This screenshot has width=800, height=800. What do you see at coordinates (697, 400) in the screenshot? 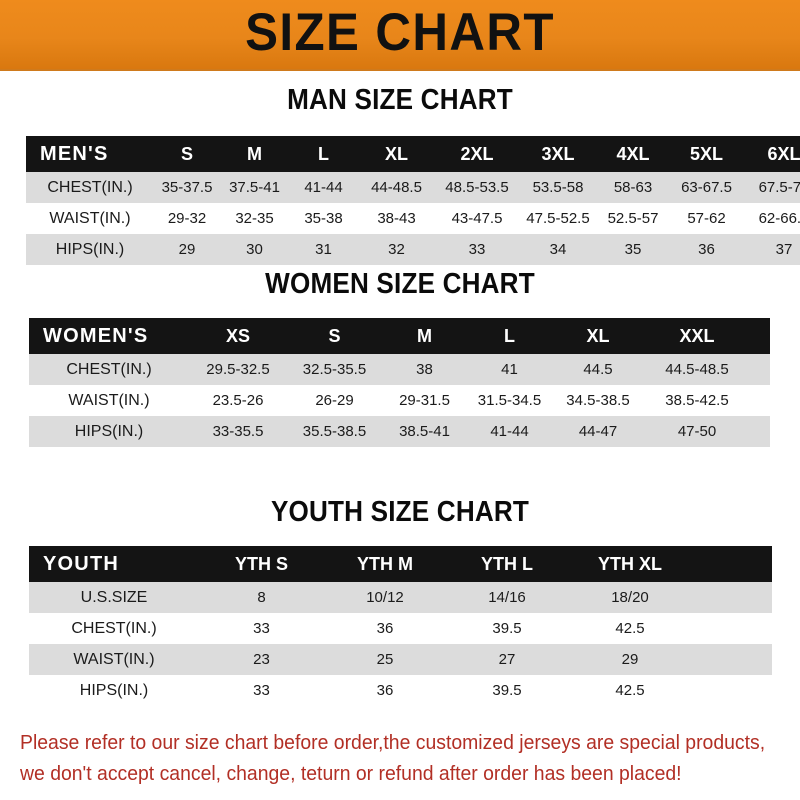
I see `women-row-1-cell-5: 38.5-42.5` at bounding box center [697, 400].